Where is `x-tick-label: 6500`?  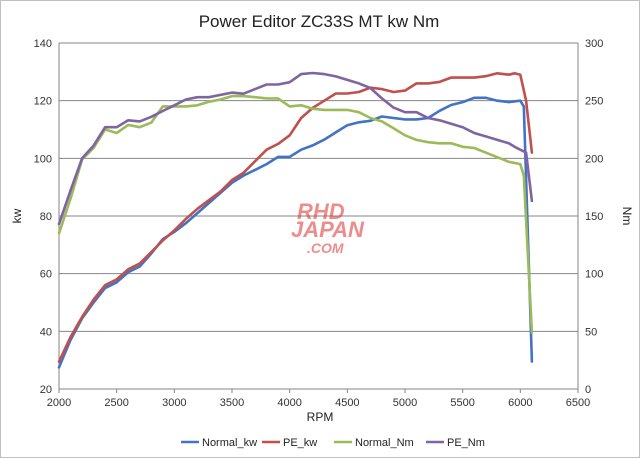 x-tick-label: 6500 is located at coordinates (578, 403).